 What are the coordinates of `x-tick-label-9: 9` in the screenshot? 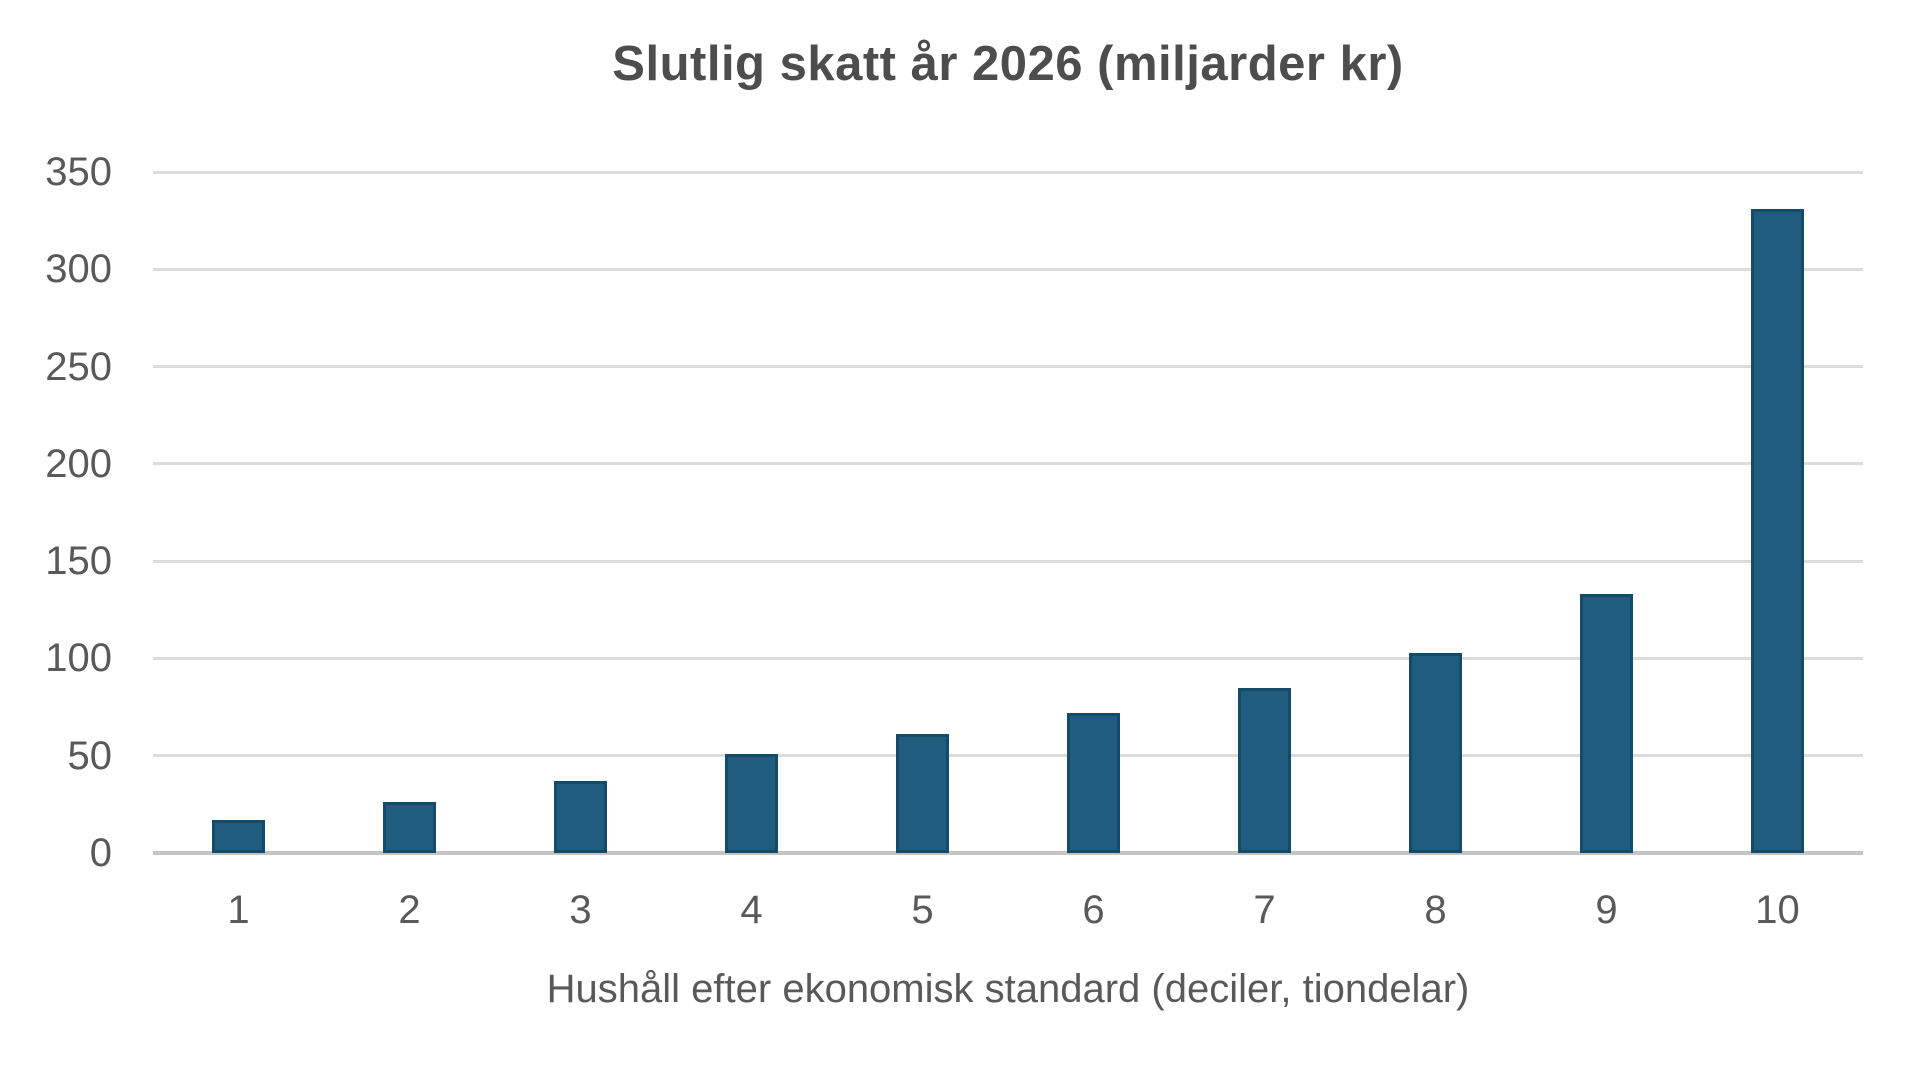 It's located at (1606, 910).